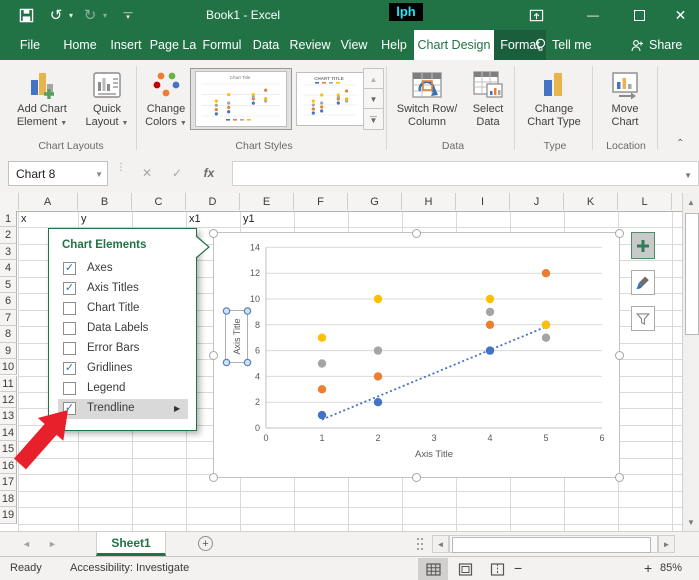 The height and width of the screenshot is (580, 699). What do you see at coordinates (497, 569) in the screenshot?
I see `page-break-view-button` at bounding box center [497, 569].